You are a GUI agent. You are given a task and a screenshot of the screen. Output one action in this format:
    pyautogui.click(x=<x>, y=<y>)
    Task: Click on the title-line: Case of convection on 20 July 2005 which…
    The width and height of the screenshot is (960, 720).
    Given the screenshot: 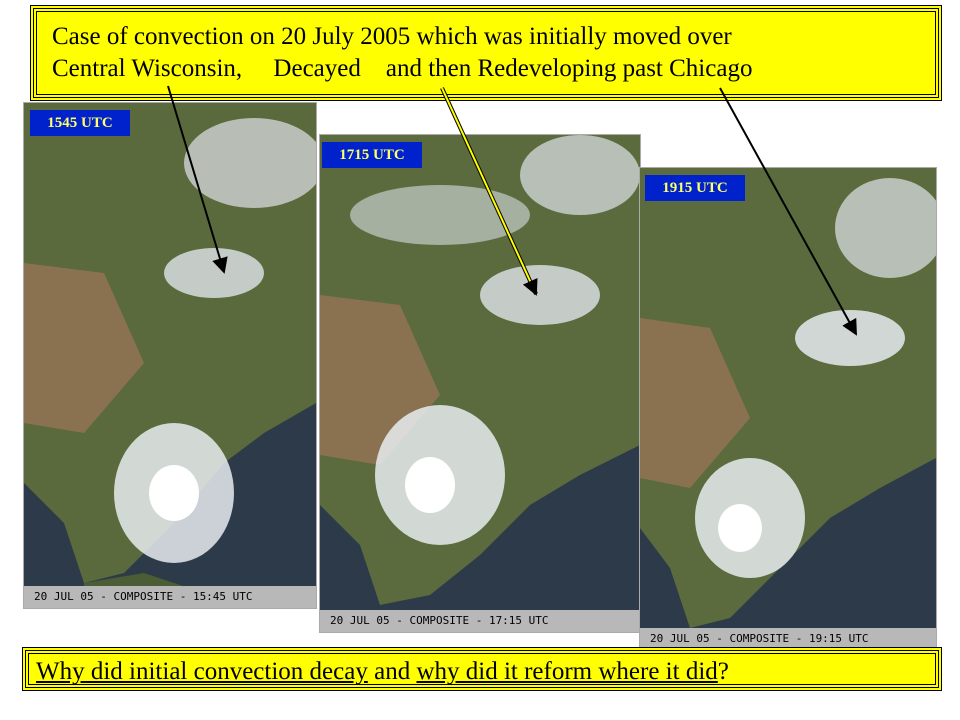 What is the action you would take?
    pyautogui.click(x=392, y=36)
    